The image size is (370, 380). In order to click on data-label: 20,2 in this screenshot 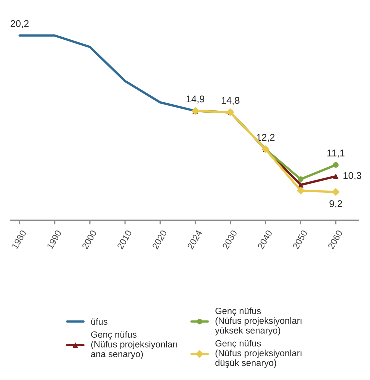, I will do `click(19, 24)`.